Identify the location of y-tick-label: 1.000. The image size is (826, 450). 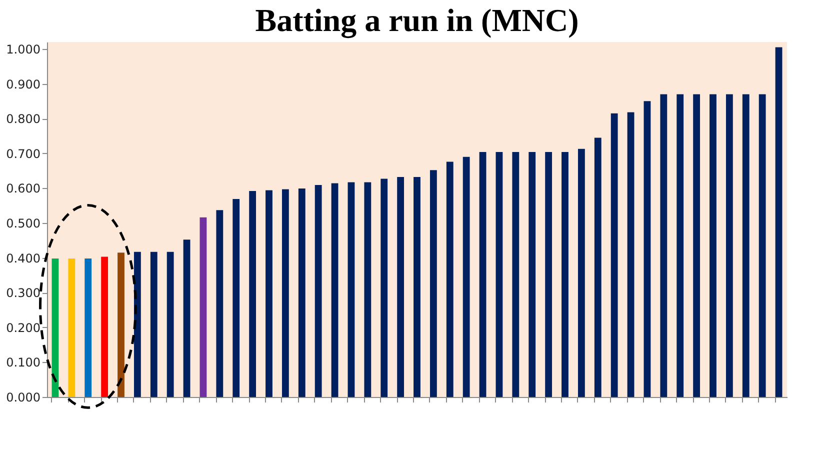
(23, 49).